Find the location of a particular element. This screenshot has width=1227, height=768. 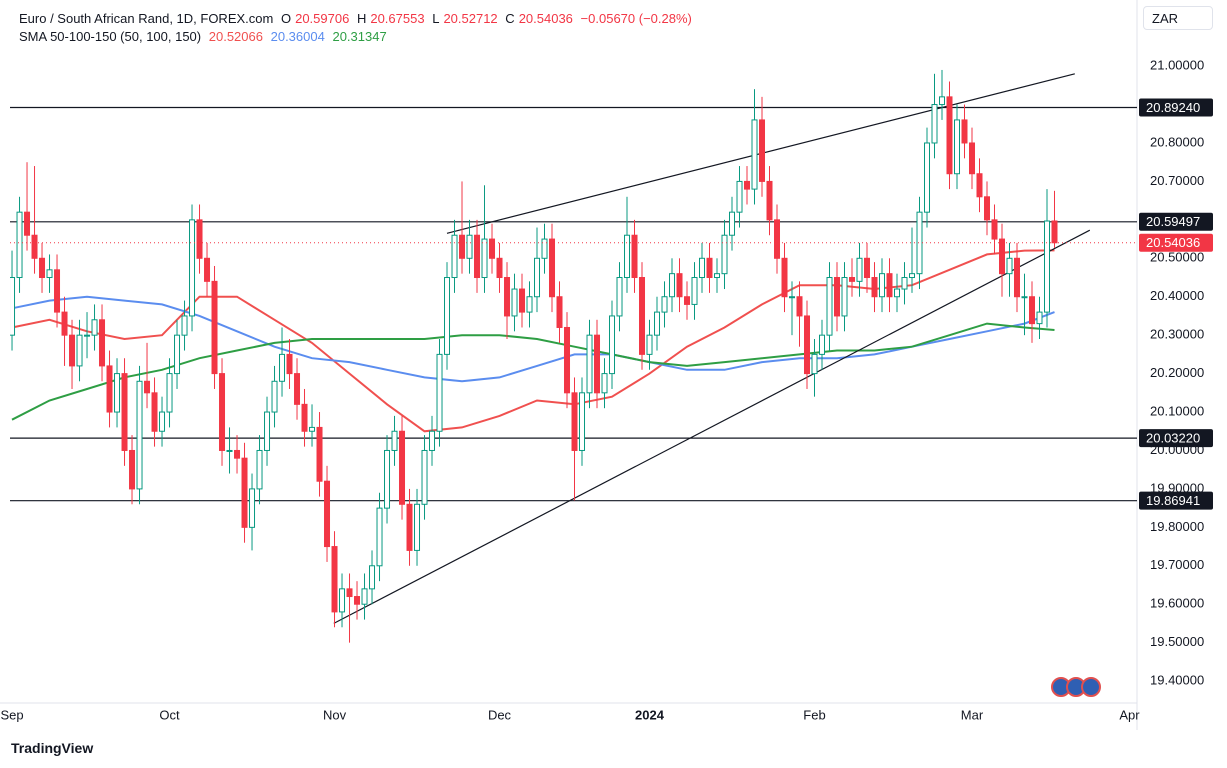

y-tick-label: 19.50000 is located at coordinates (1177, 641).